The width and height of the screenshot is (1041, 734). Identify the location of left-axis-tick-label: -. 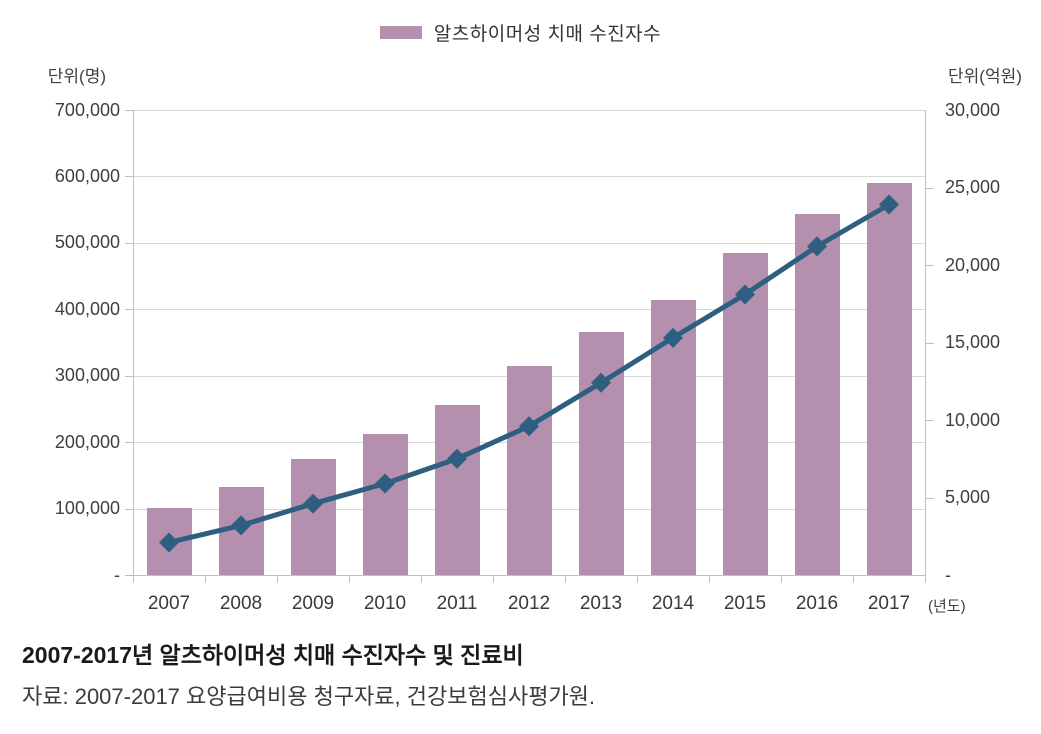
(117, 574).